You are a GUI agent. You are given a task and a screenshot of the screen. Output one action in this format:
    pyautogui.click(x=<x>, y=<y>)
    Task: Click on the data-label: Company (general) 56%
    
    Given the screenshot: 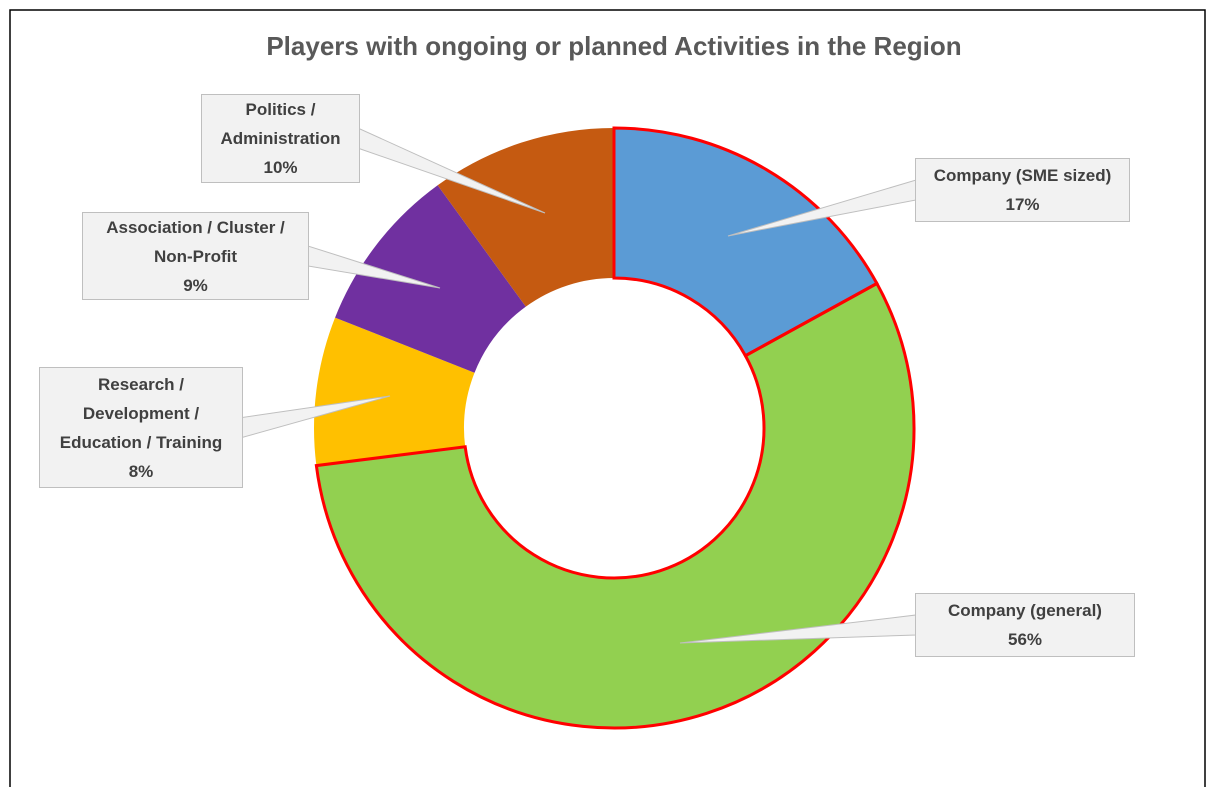 What is the action you would take?
    pyautogui.click(x=1025, y=625)
    